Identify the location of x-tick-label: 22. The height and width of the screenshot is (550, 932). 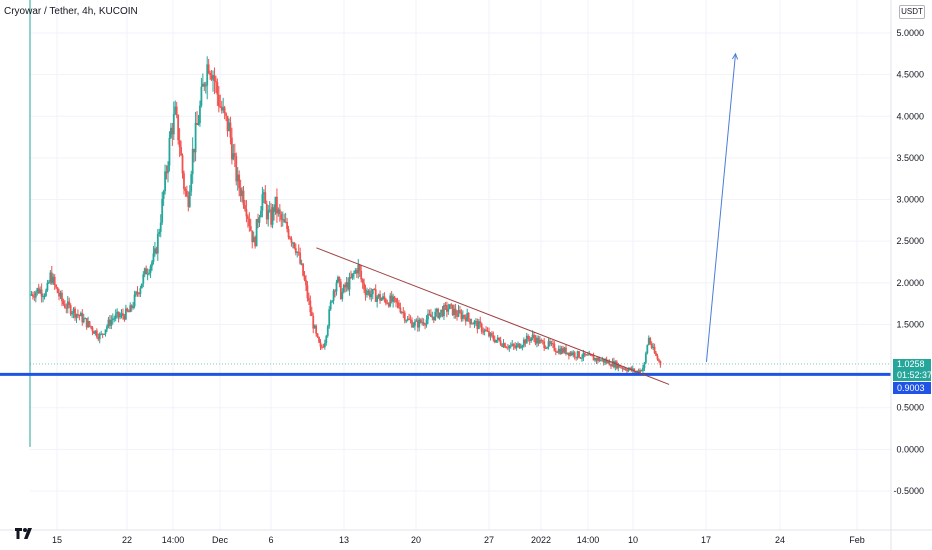
(127, 540).